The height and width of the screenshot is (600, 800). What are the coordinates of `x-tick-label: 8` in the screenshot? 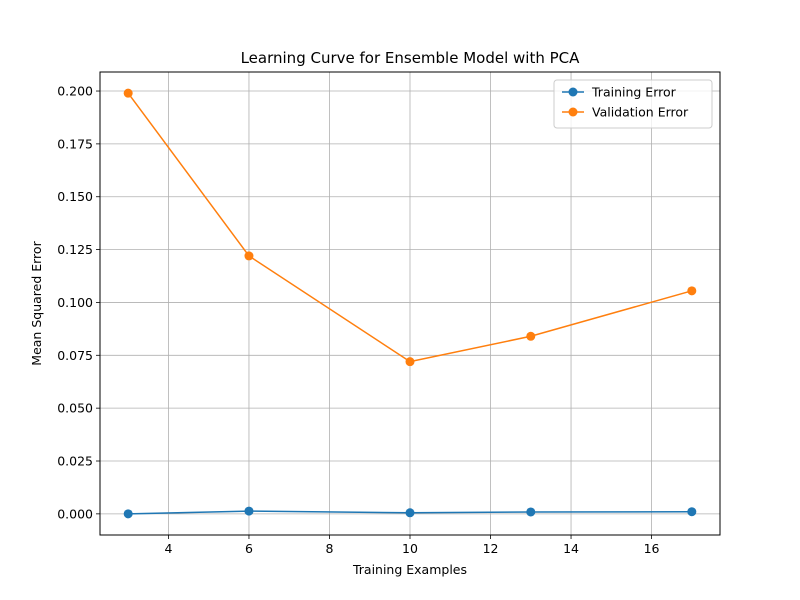 It's located at (330, 548).